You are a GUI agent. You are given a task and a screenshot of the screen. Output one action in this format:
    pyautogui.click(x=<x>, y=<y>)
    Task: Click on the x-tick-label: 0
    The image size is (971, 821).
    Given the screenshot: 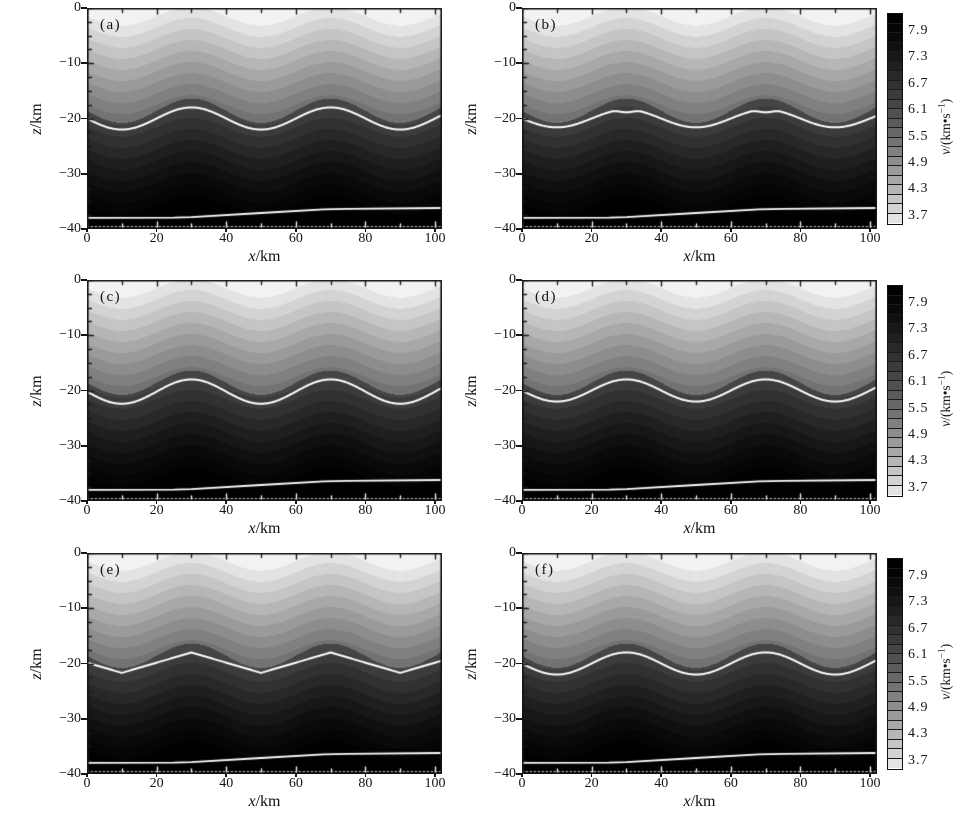 What is the action you would take?
    pyautogui.click(x=87, y=783)
    